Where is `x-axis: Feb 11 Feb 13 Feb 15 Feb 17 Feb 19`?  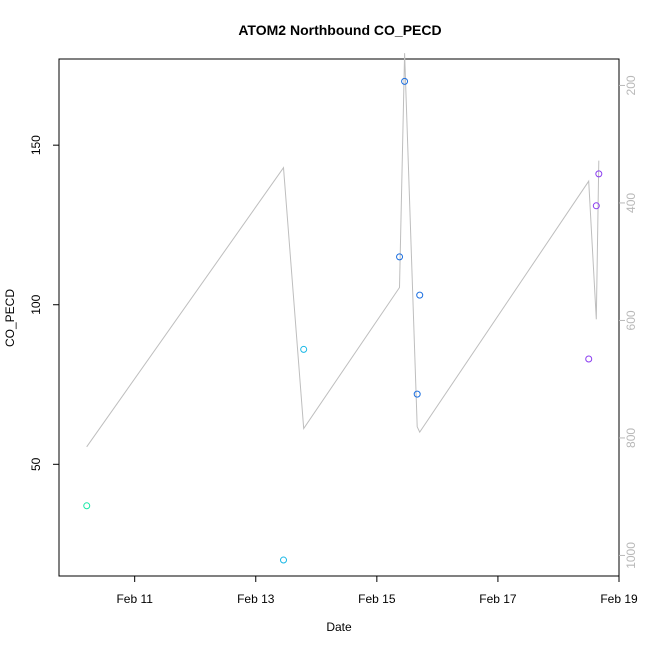
x-axis: Feb 11 Feb 13 Feb 15 Feb 17 Feb 19 is located at coordinates (377, 591).